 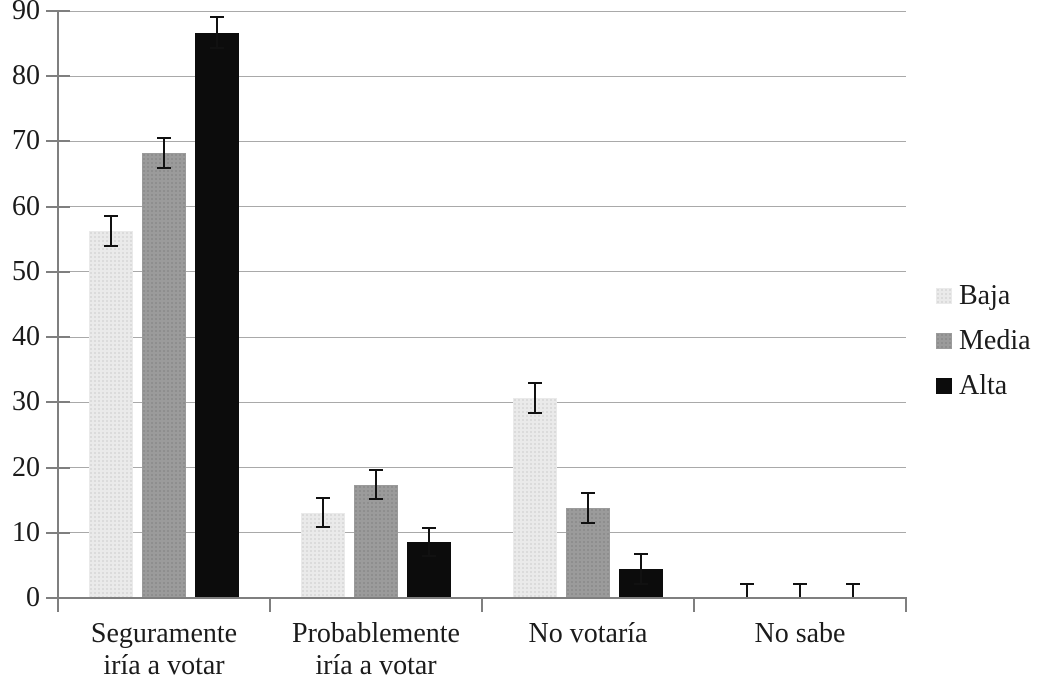 I want to click on legend-item-alta: Alta, so click(x=971, y=386).